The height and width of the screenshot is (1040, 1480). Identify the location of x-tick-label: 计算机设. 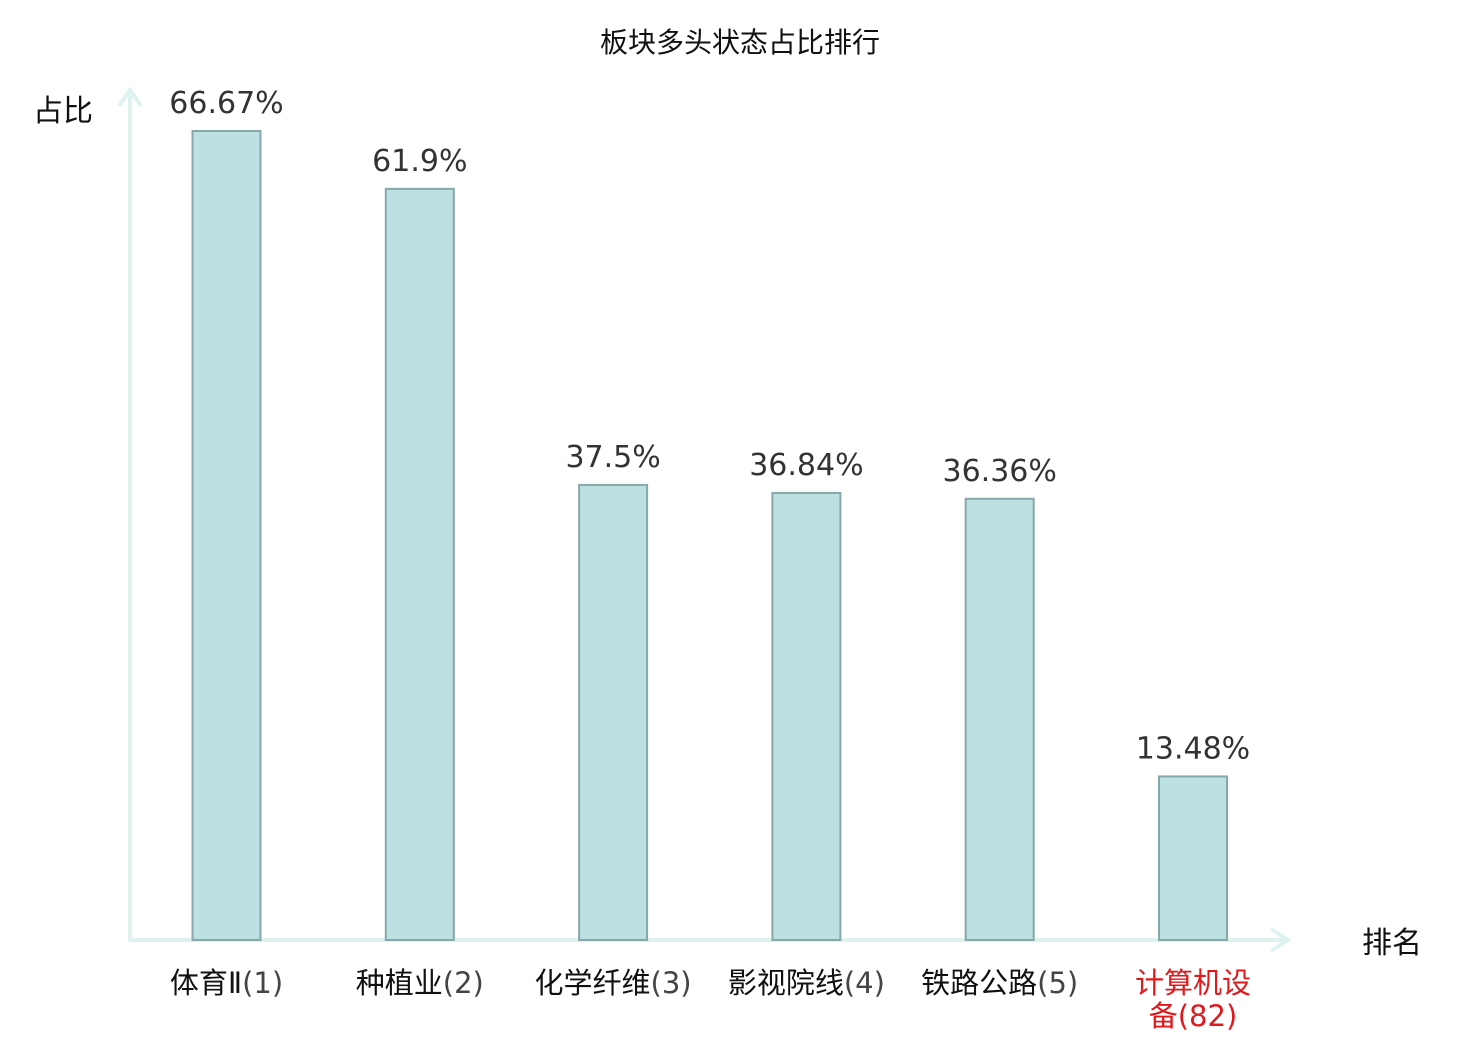
(1193, 983).